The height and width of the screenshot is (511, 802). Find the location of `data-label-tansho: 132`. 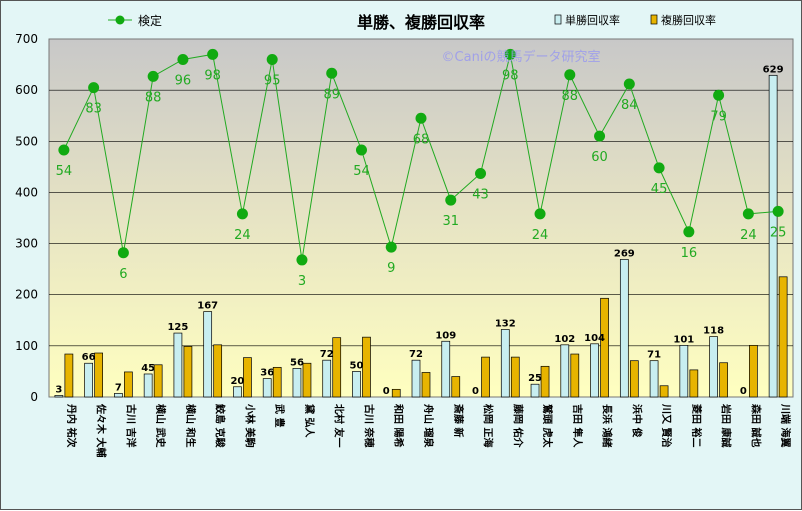

data-label-tansho: 132 is located at coordinates (505, 323).